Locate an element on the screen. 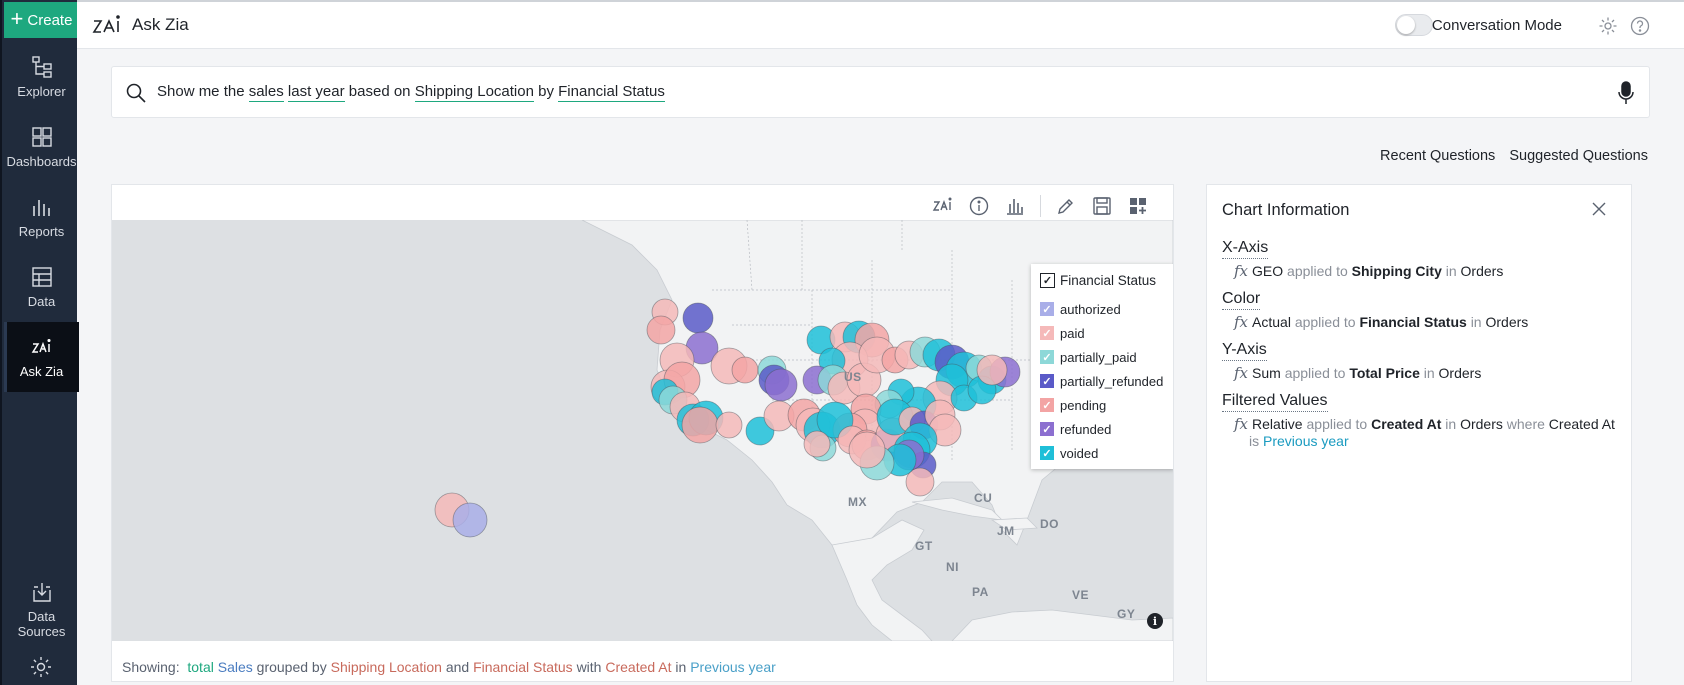  hispaniola-landmass is located at coordinates (1014, 524).